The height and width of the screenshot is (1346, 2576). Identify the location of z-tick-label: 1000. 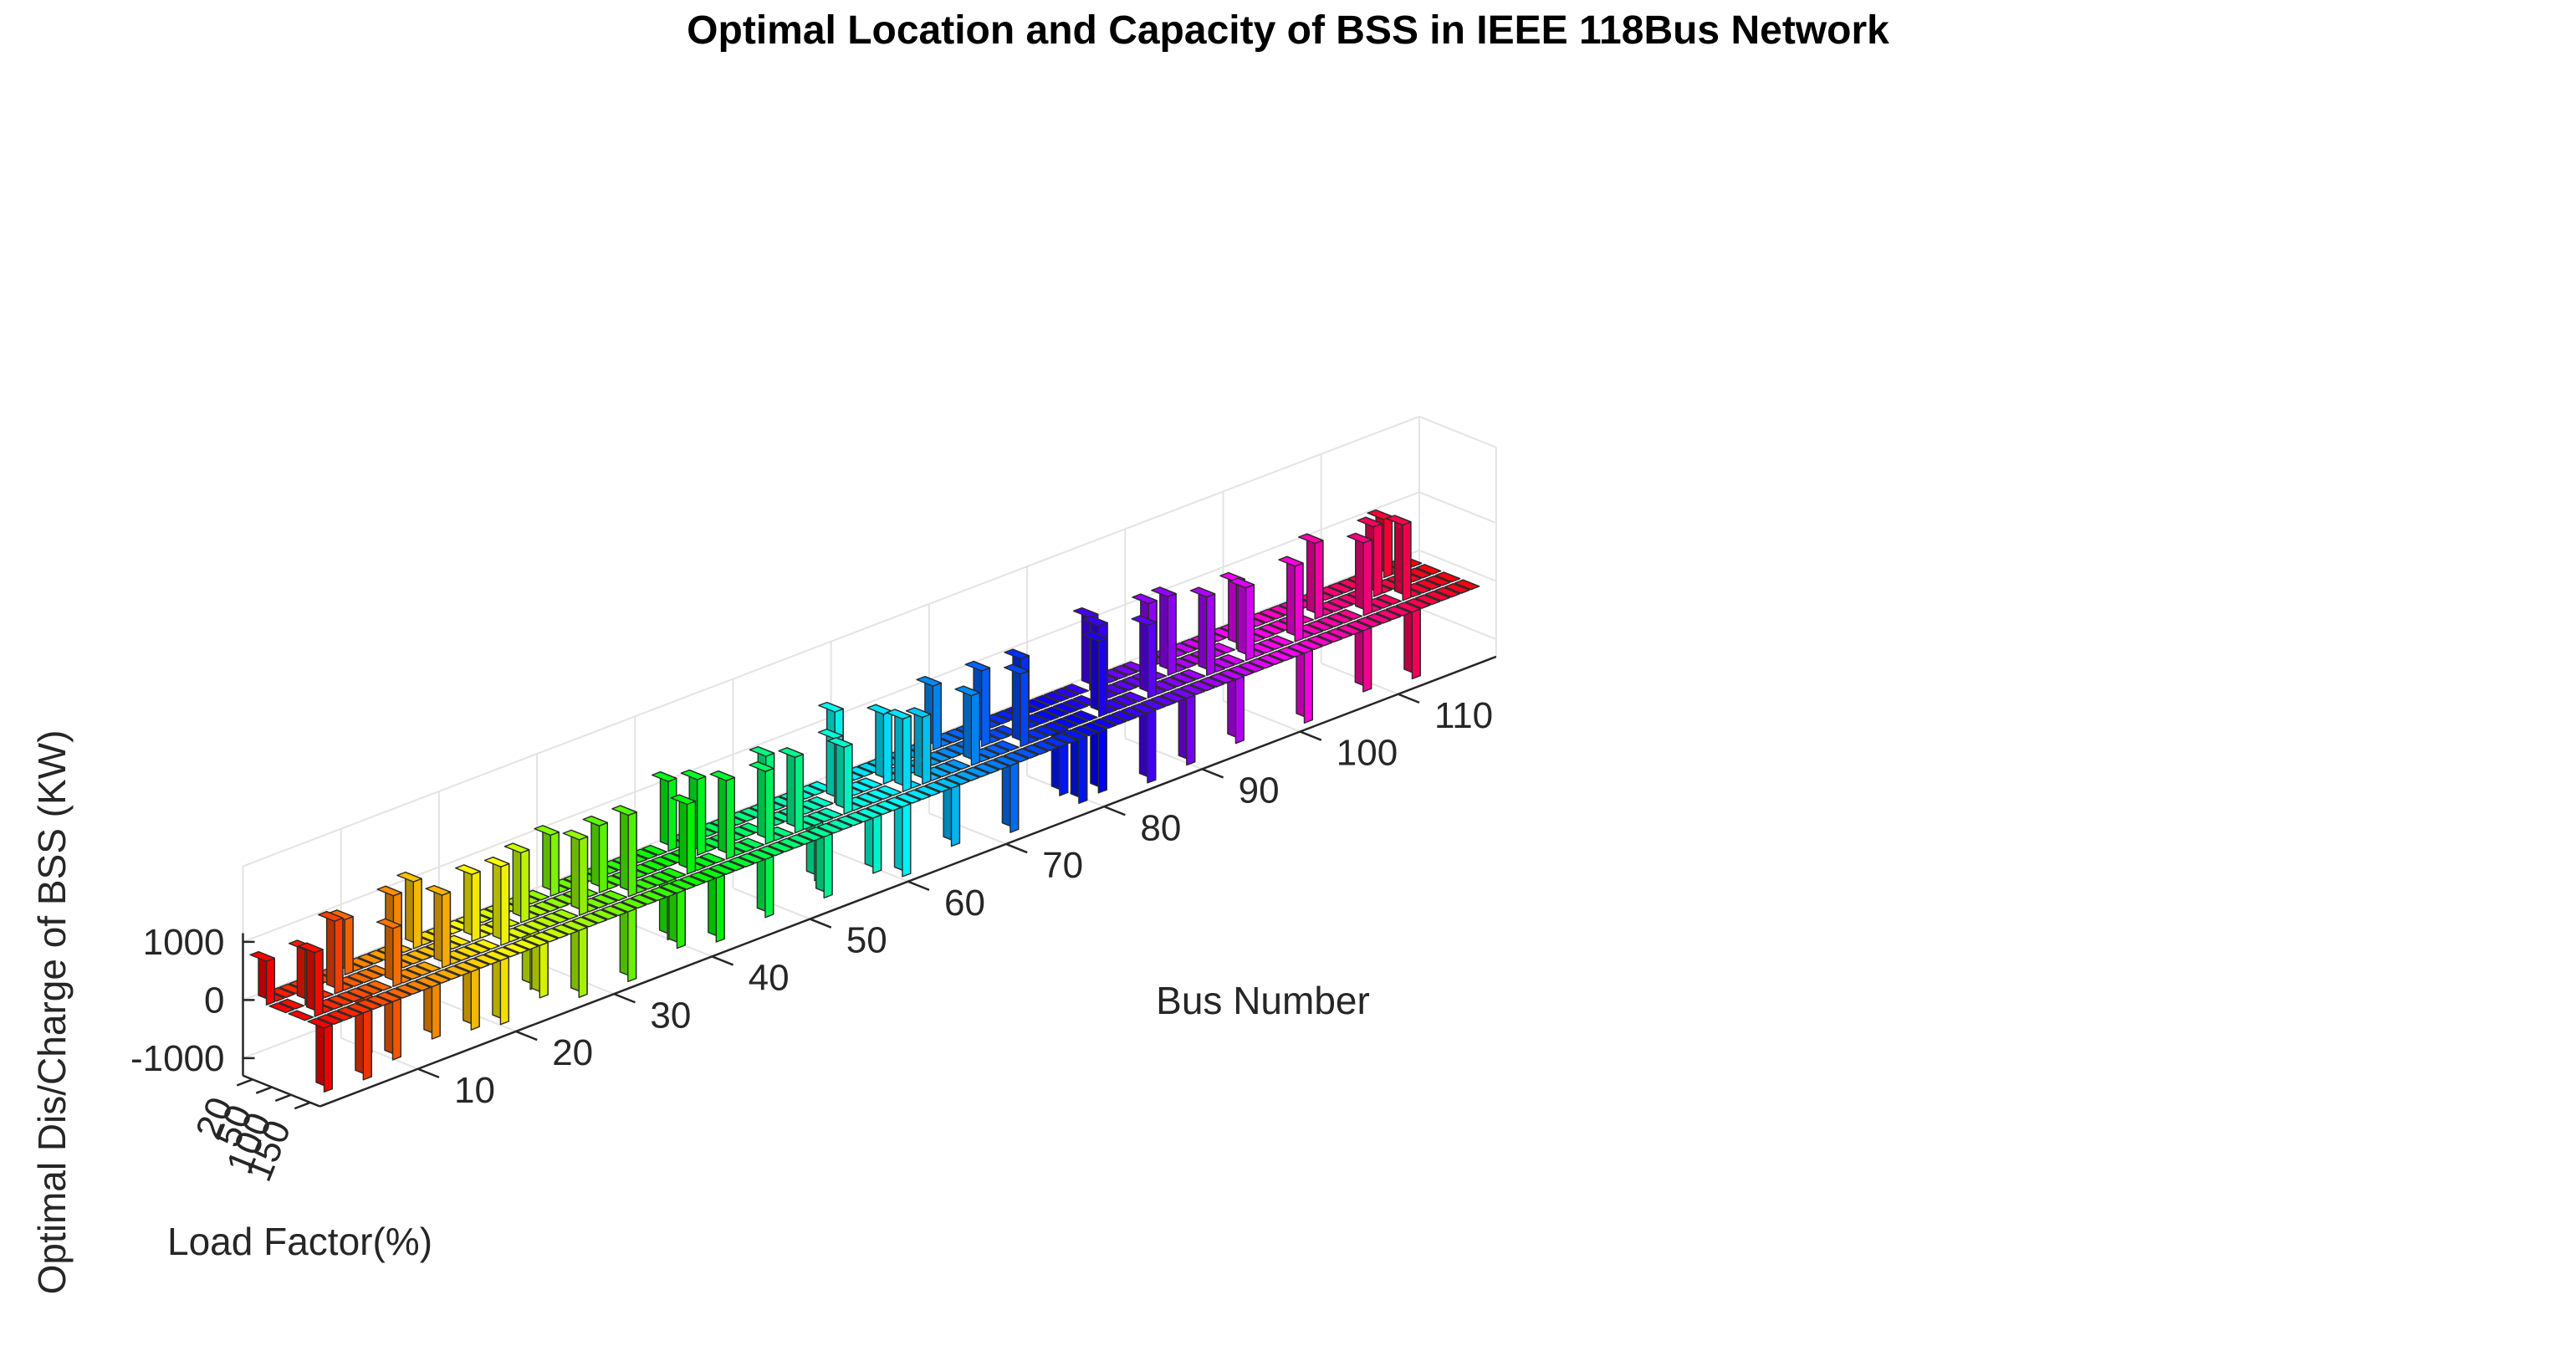
(184, 942).